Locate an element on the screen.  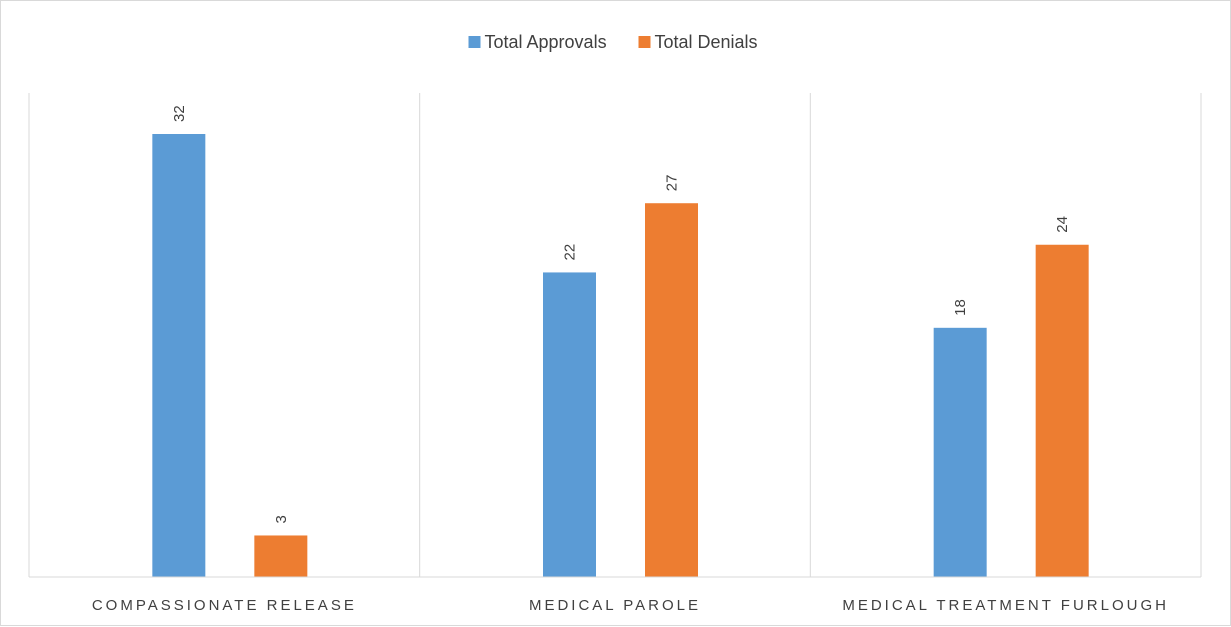
data-label-total-approvals-medical-parole: 22 is located at coordinates (570, 252).